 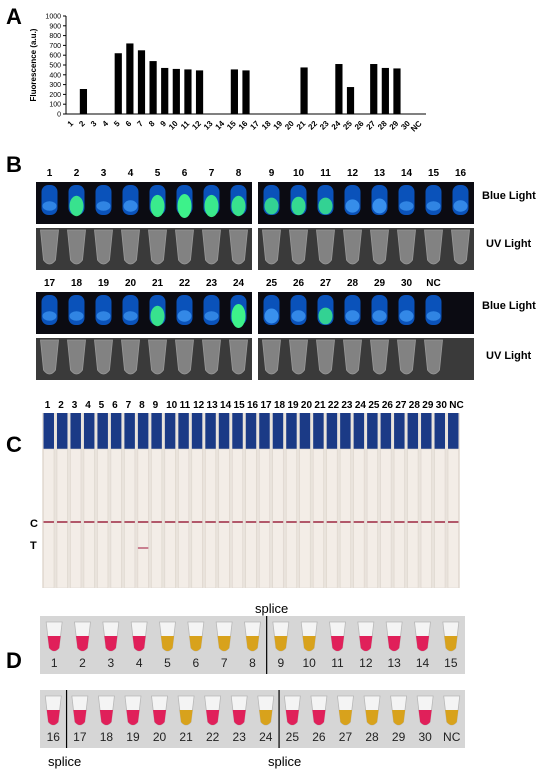 I want to click on tube-number-label: 12, so click(x=352, y=173).